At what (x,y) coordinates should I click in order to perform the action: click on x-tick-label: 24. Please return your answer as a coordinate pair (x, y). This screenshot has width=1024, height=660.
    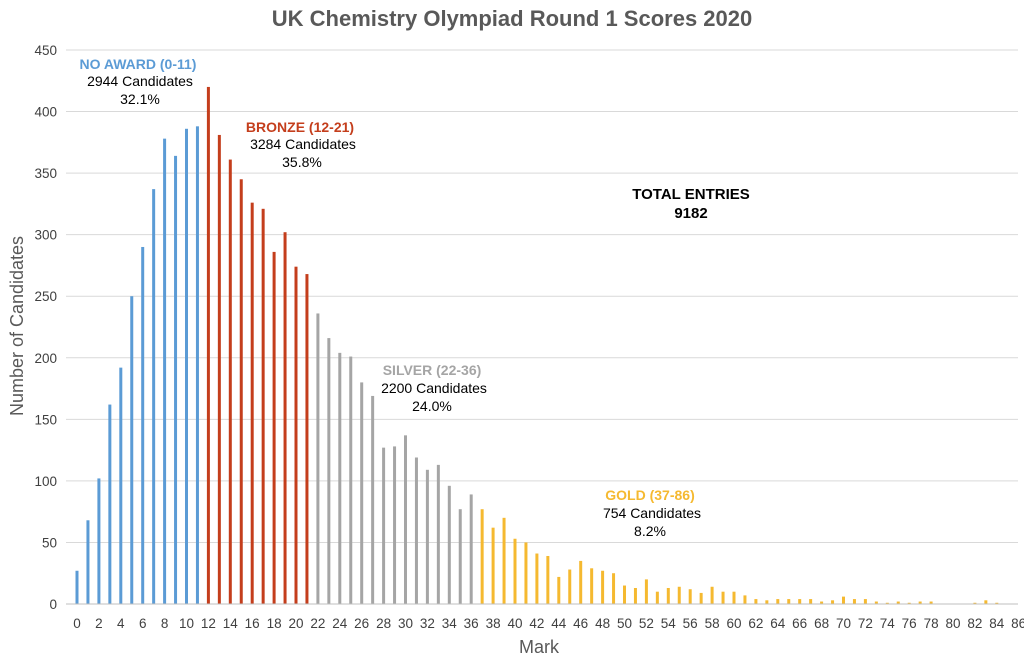
    Looking at the image, I should click on (340, 623).